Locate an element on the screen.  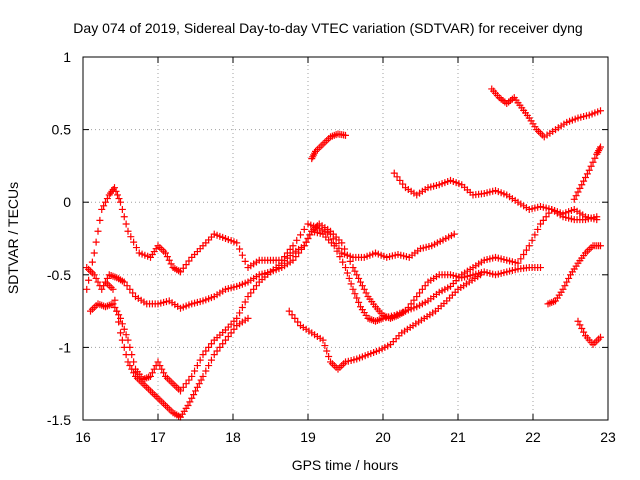
series-arc-b is located at coordinates (313, 276).